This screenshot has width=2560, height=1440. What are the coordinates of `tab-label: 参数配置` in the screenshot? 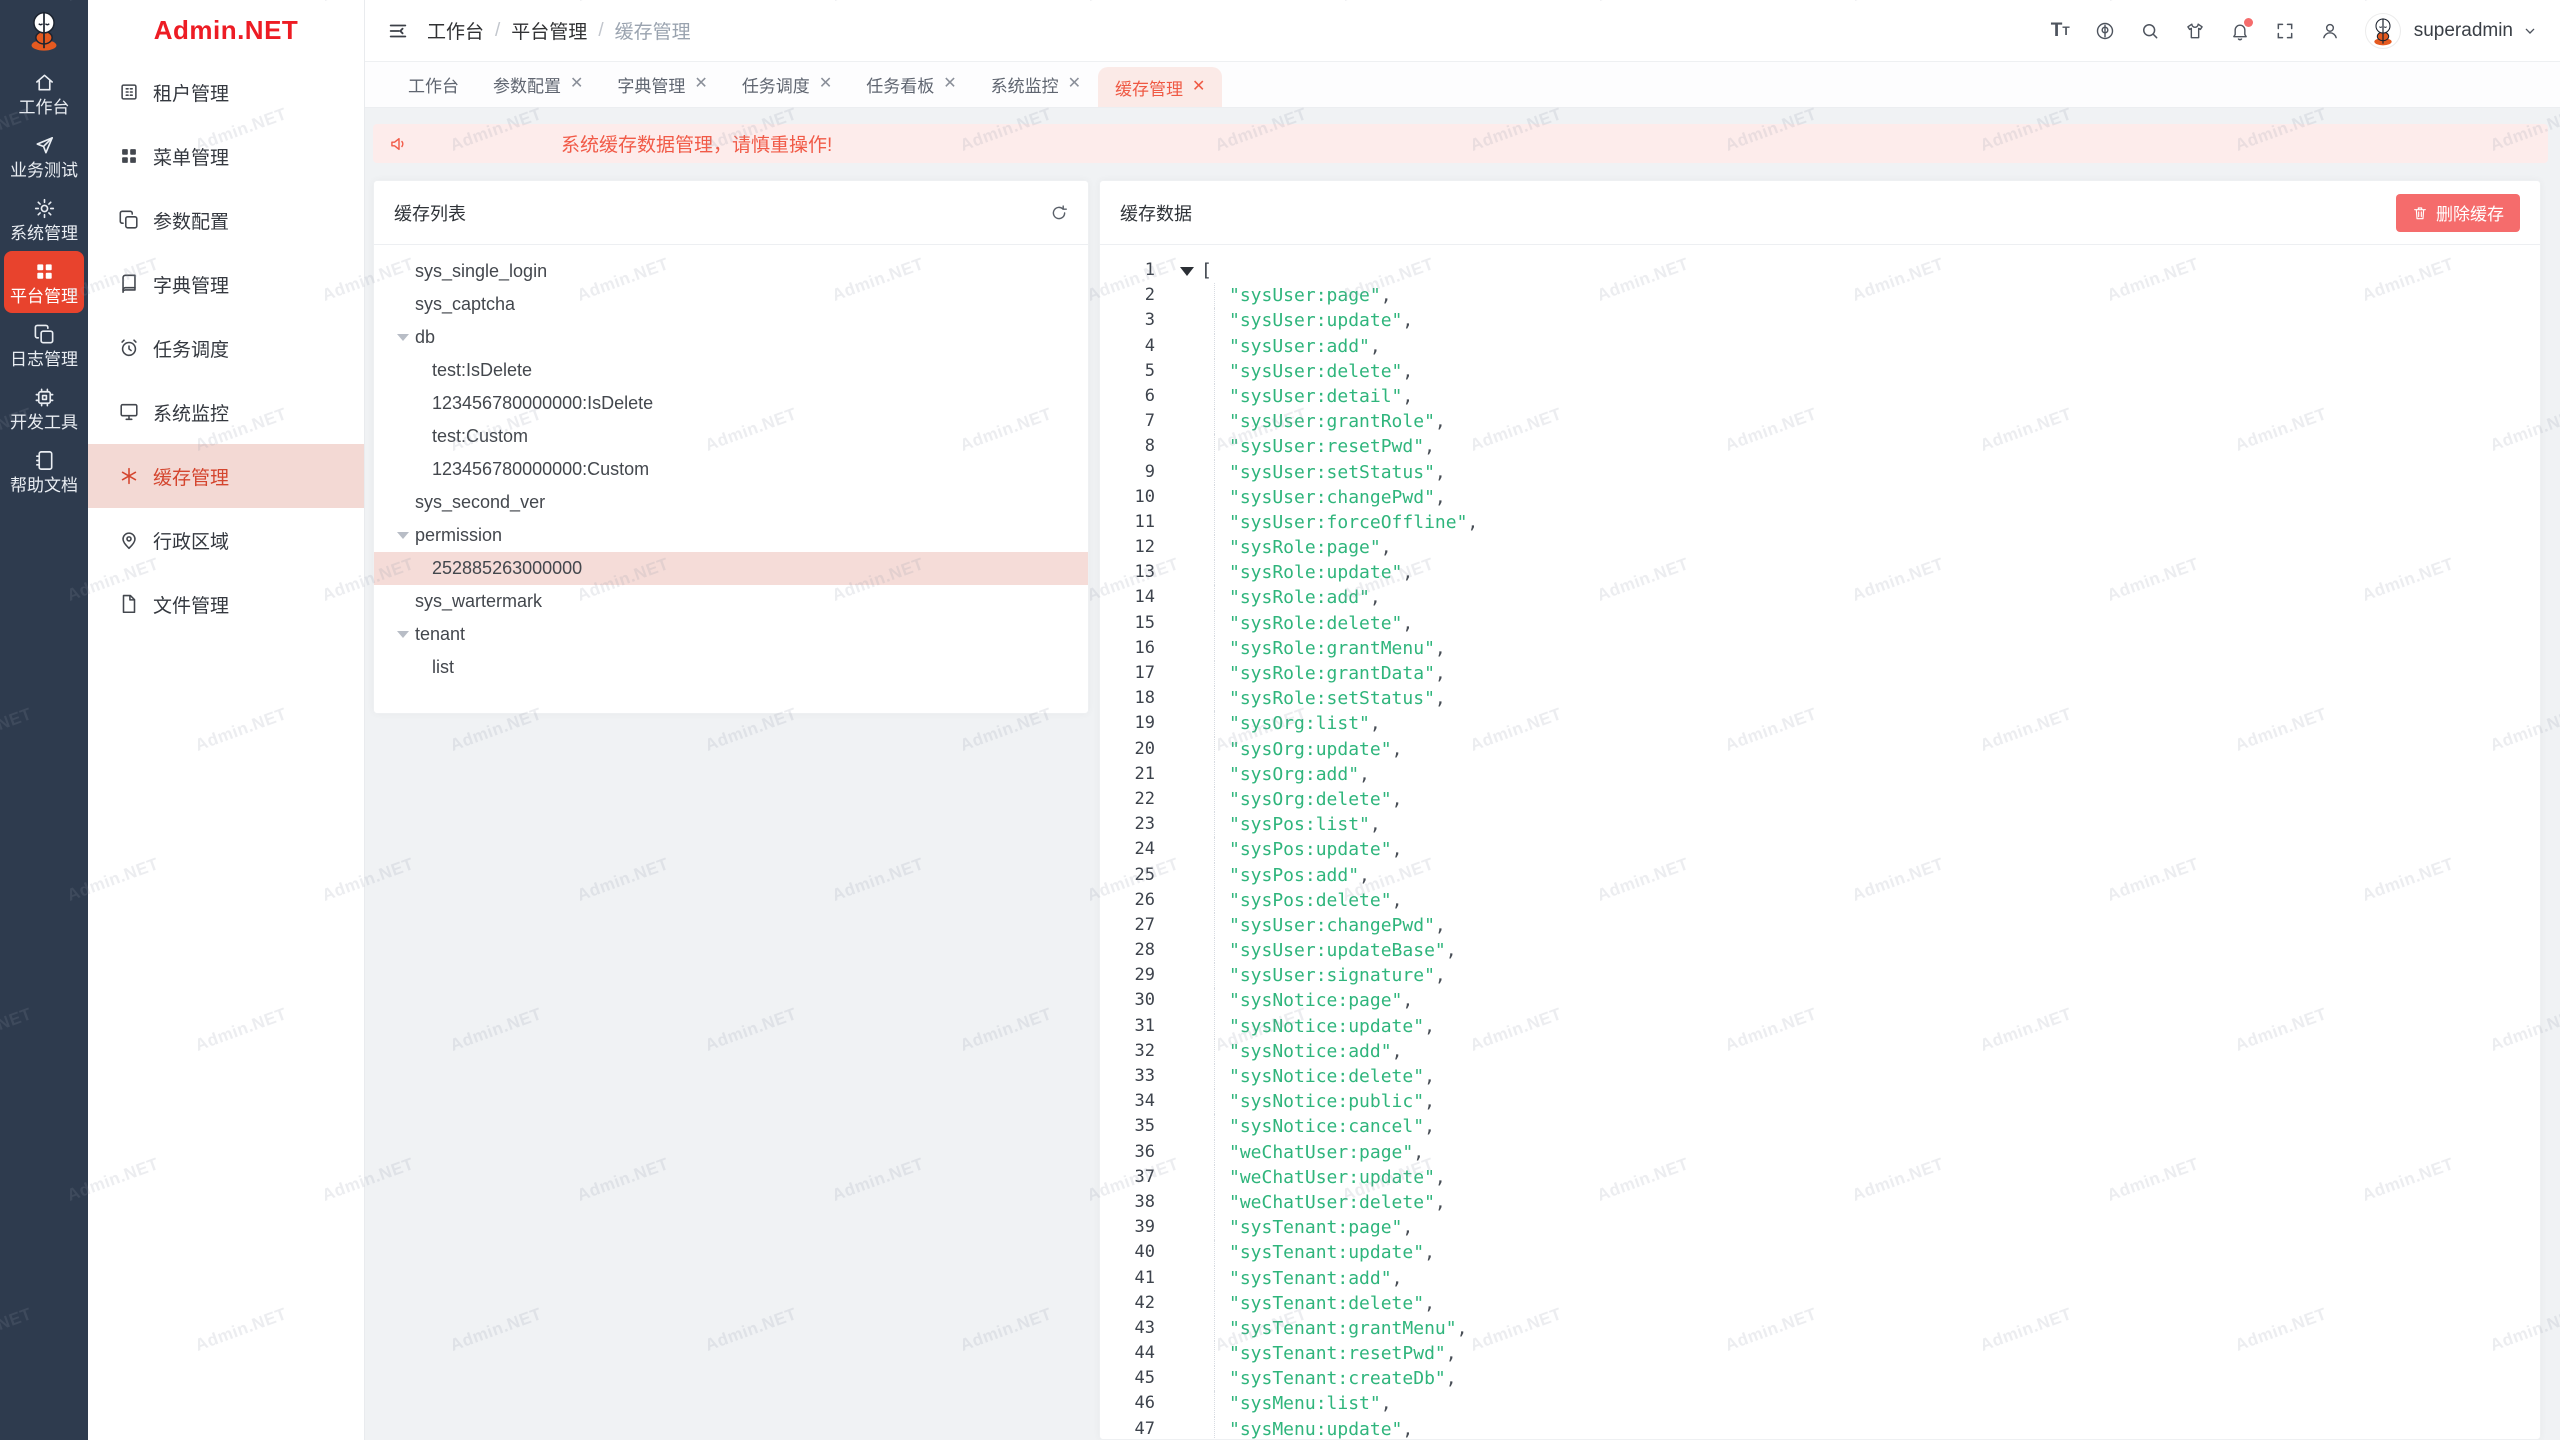 It's located at (527, 86).